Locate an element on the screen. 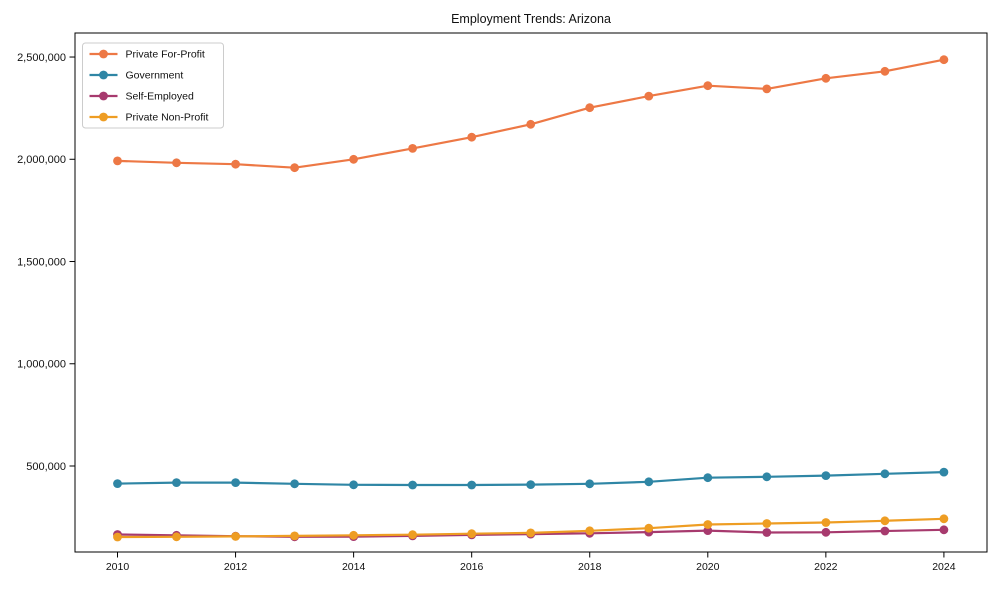 This screenshot has width=1000, height=600. legend-swatch-marker-private-non-profit is located at coordinates (103, 117).